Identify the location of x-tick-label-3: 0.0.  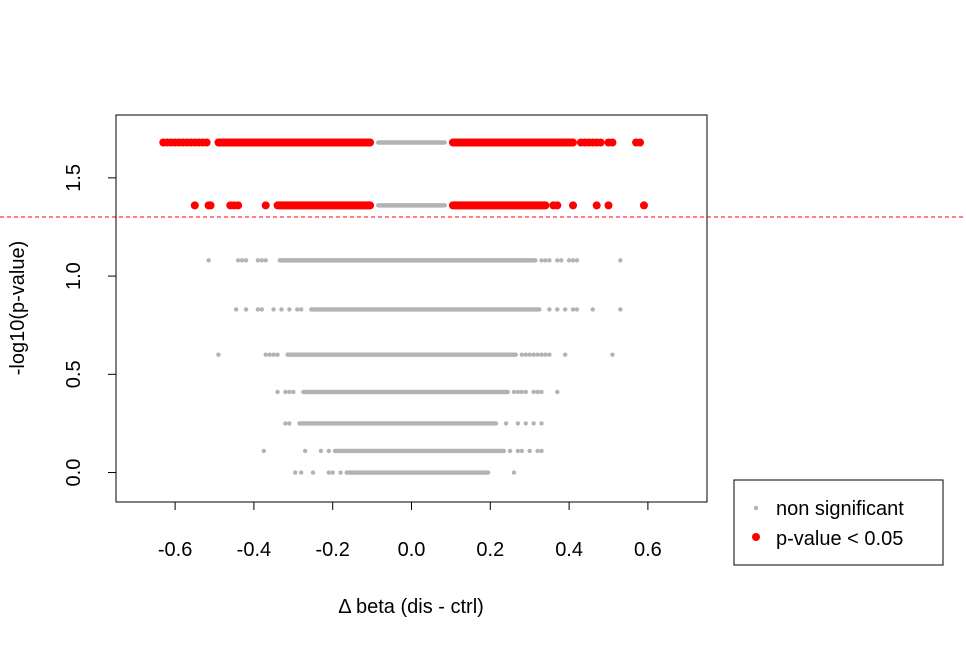
(412, 550).